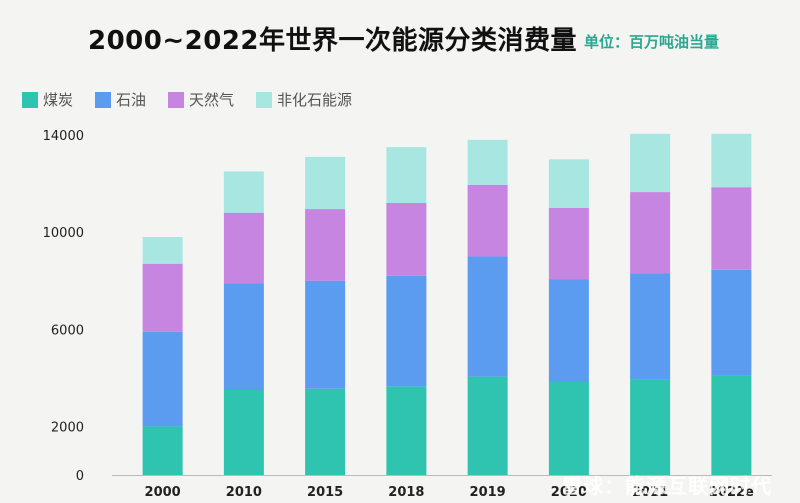 This screenshot has height=503, width=800. I want to click on legend-item-coal: 煤炭, so click(47, 99).